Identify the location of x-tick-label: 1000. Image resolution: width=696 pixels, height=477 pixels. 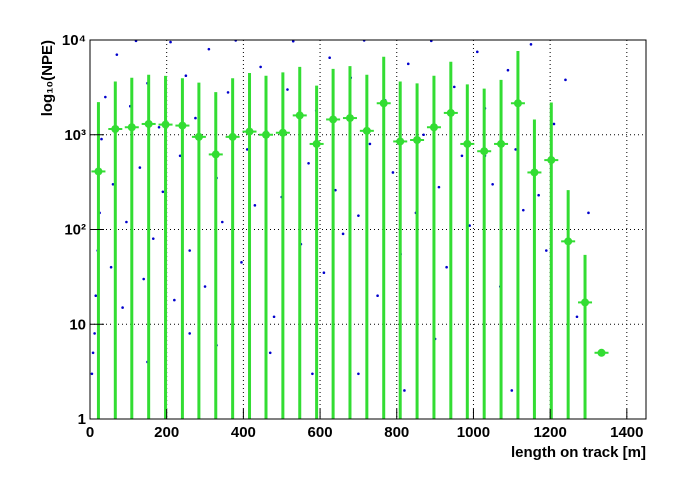
(473, 432).